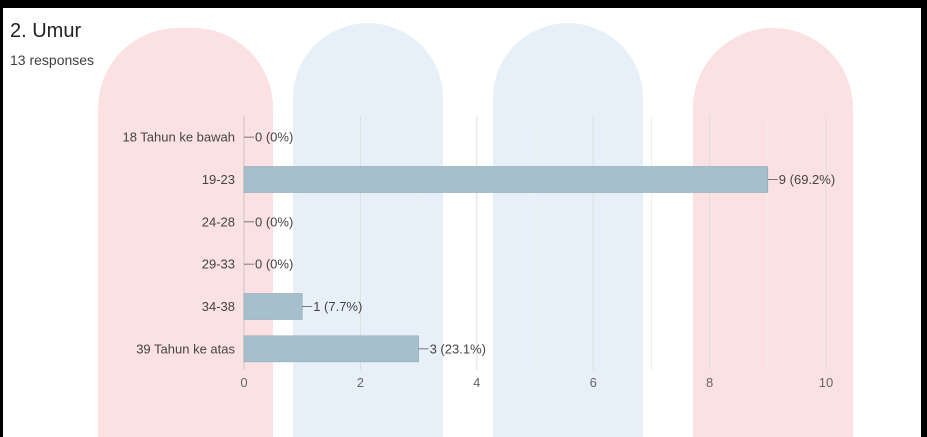 The width and height of the screenshot is (927, 437). Describe the element at coordinates (709, 382) in the screenshot. I see `x-tick-label: 8` at that location.